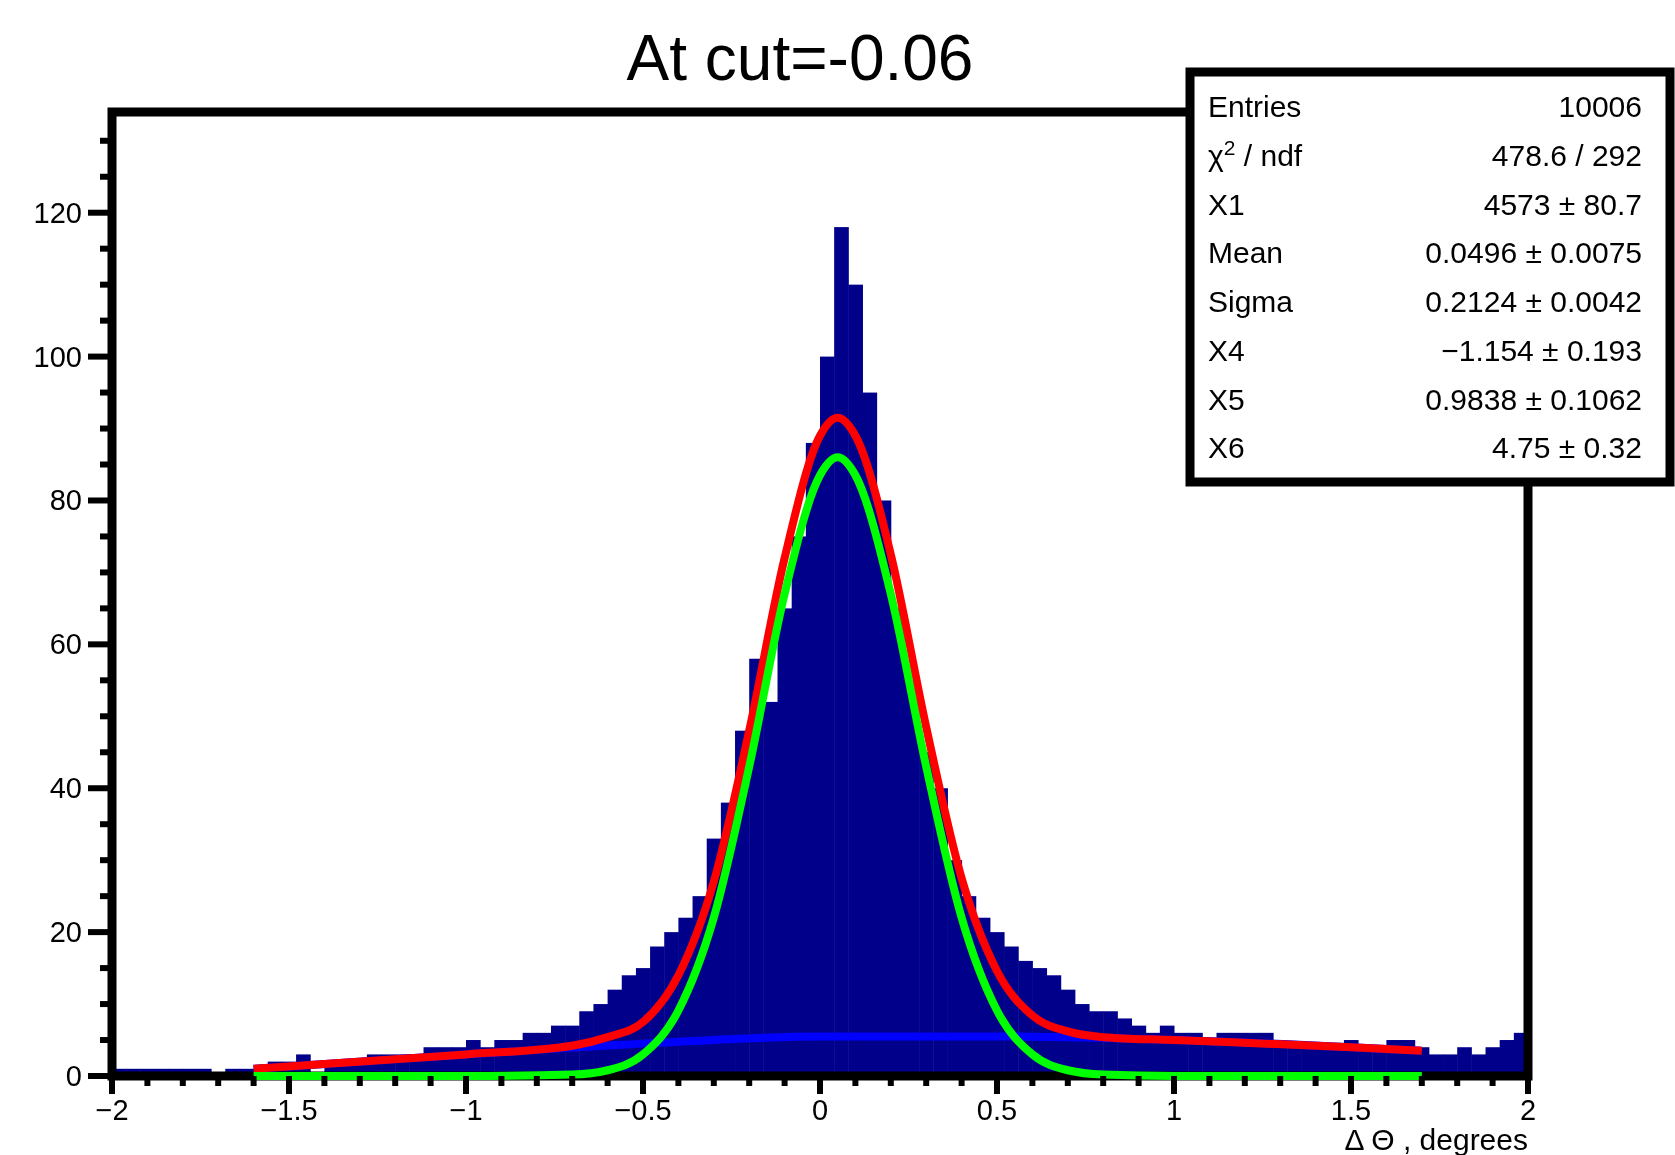 Image resolution: width=1675 pixels, height=1155 pixels. Describe the element at coordinates (1226, 350) in the screenshot. I see `annotation: X4` at that location.